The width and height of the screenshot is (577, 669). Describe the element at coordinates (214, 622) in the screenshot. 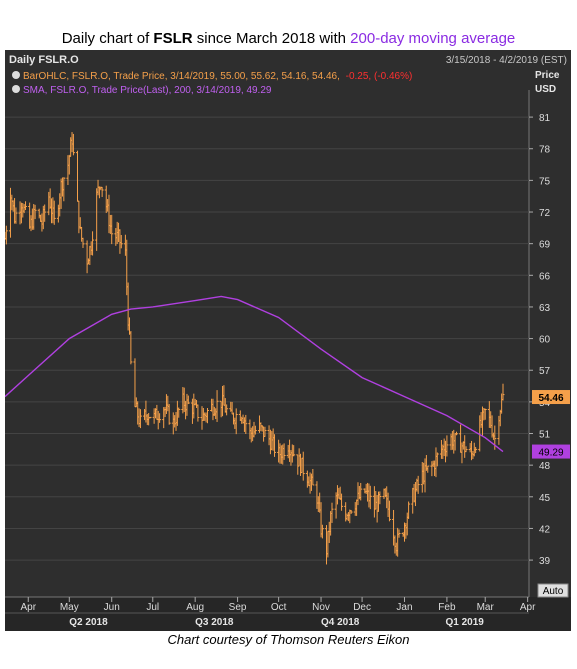

I see `x-quarter-label: Q3 2018` at that location.